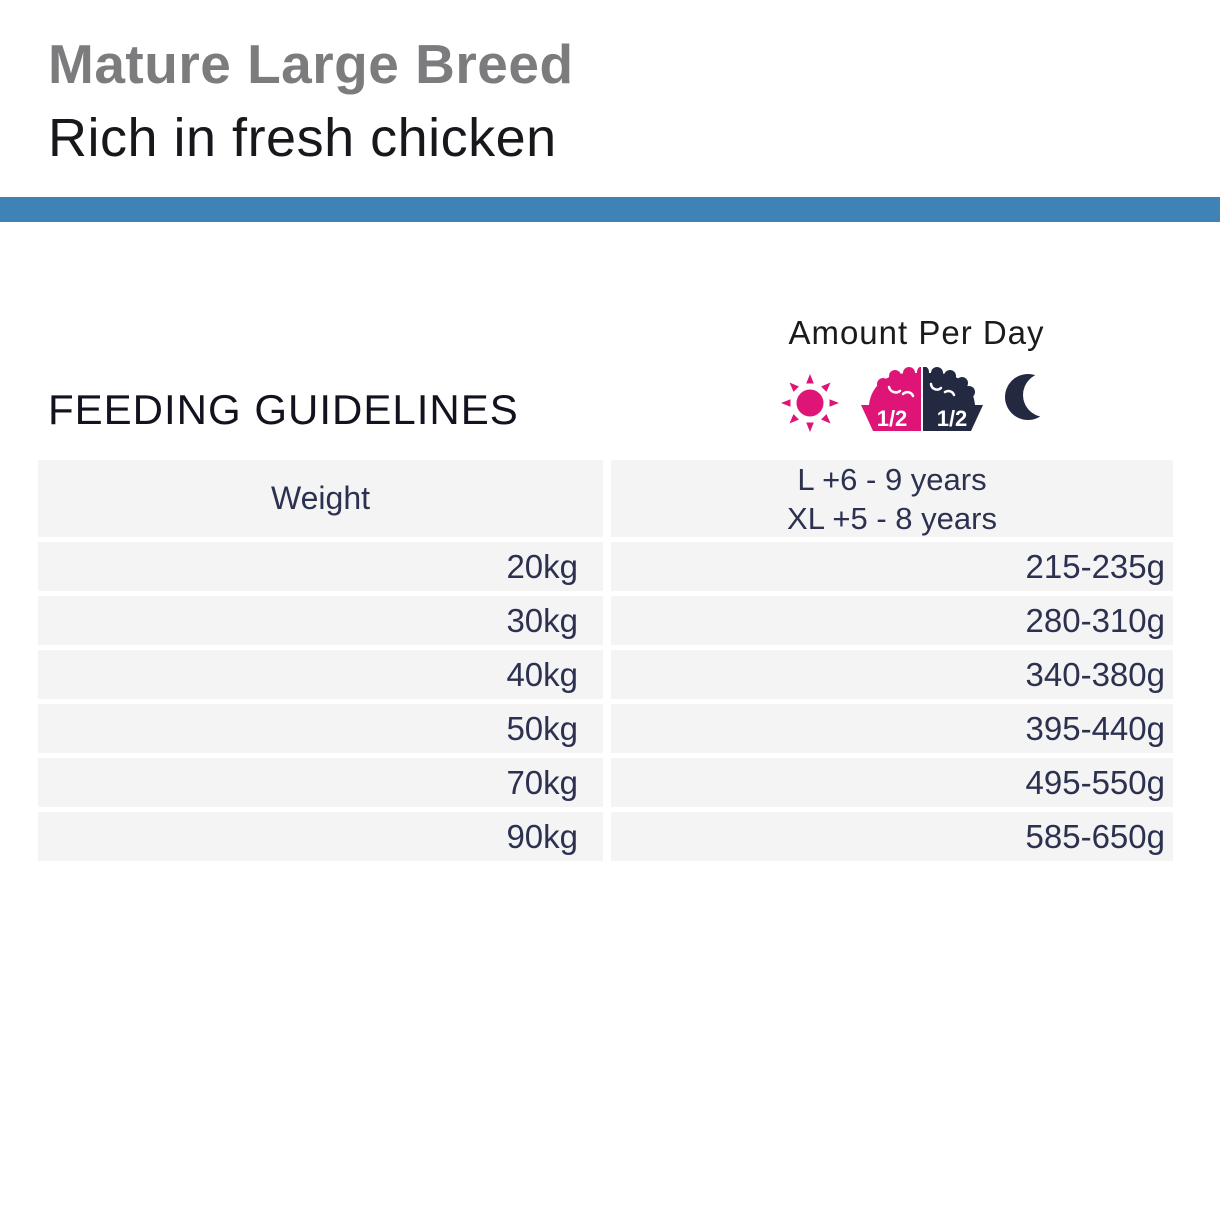 The width and height of the screenshot is (1220, 1220). What do you see at coordinates (922, 402) in the screenshot?
I see `half-bowl-icon: 1/2 1/2` at bounding box center [922, 402].